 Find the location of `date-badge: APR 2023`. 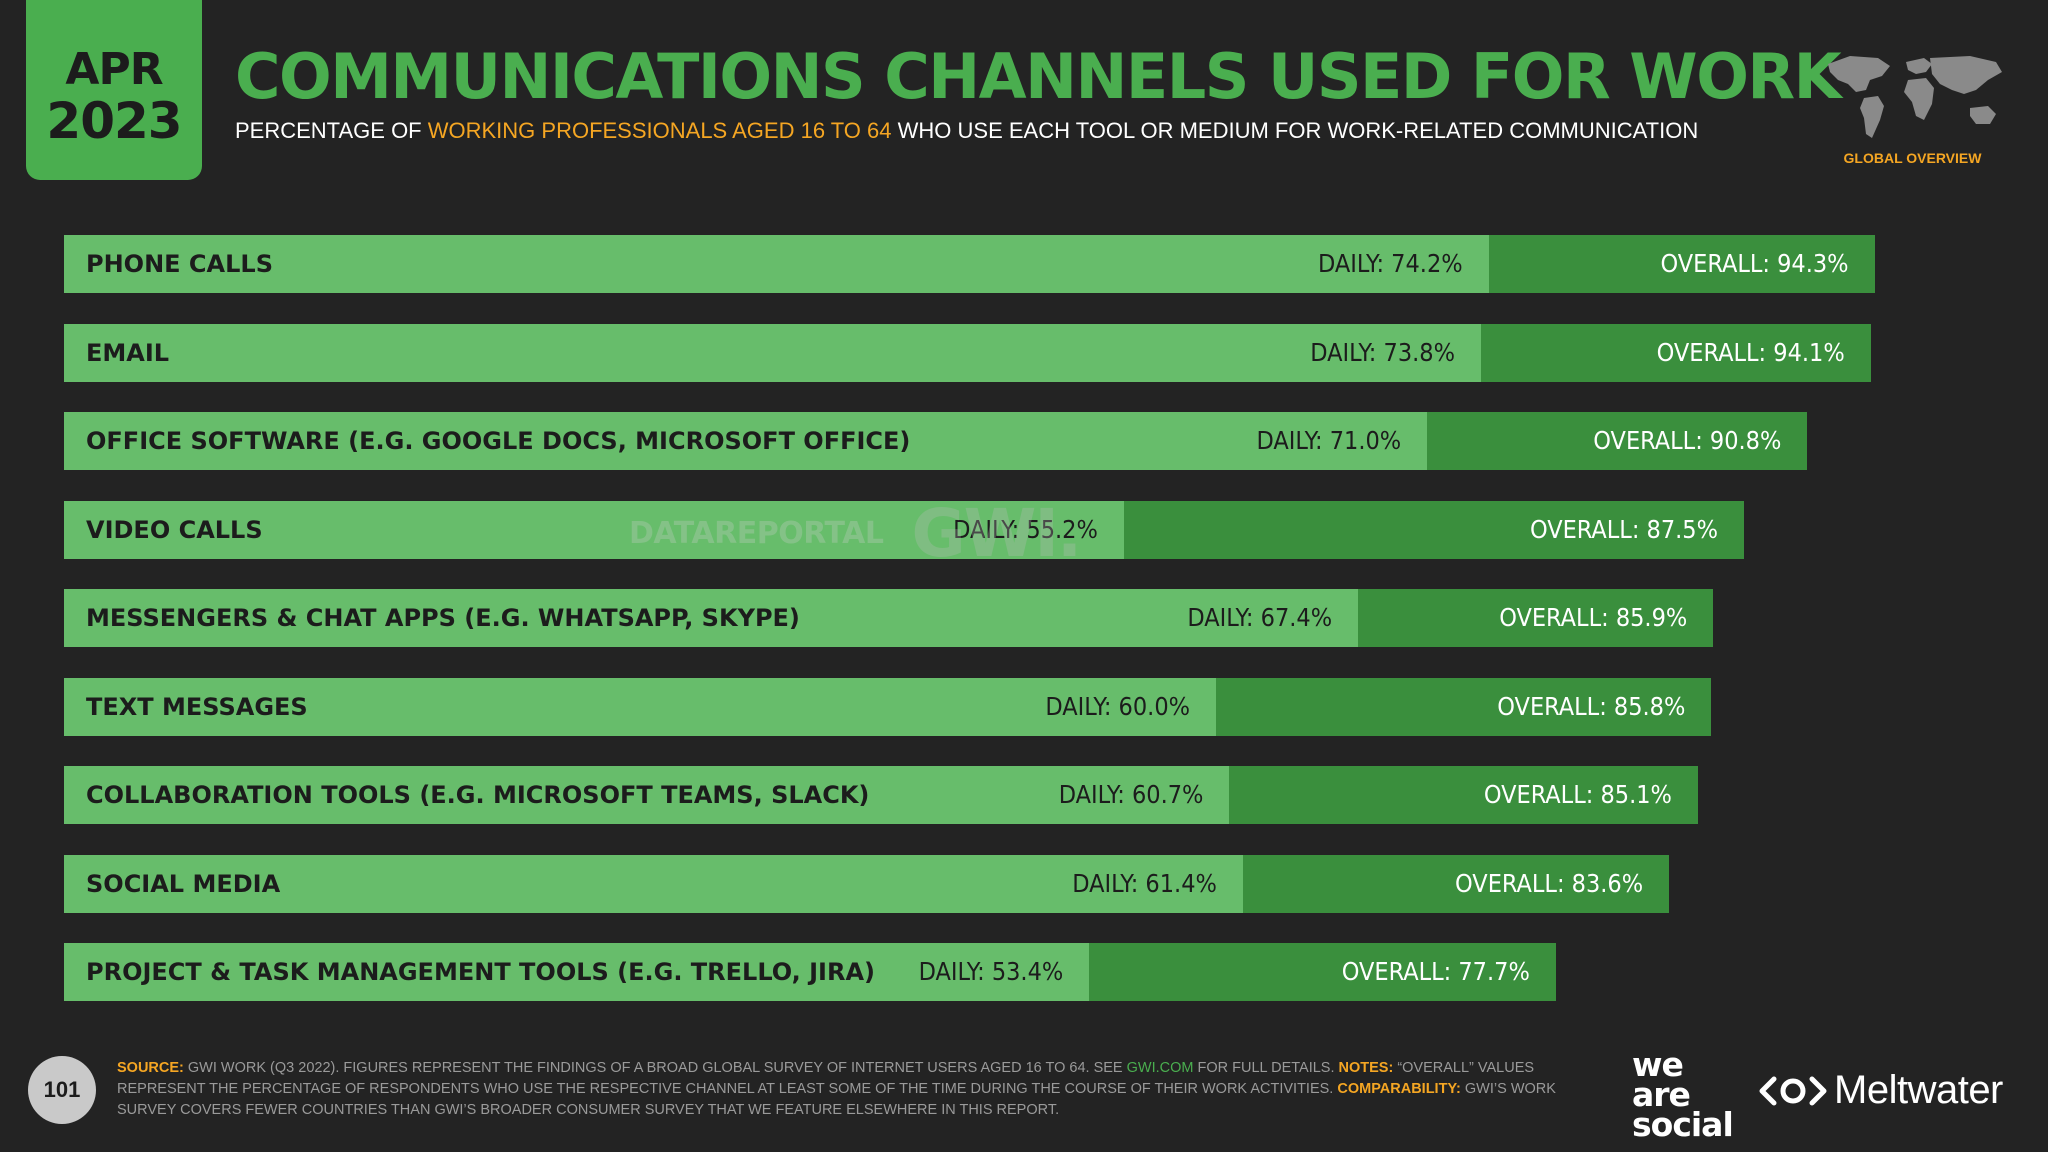

date-badge: APR 2023 is located at coordinates (114, 90).